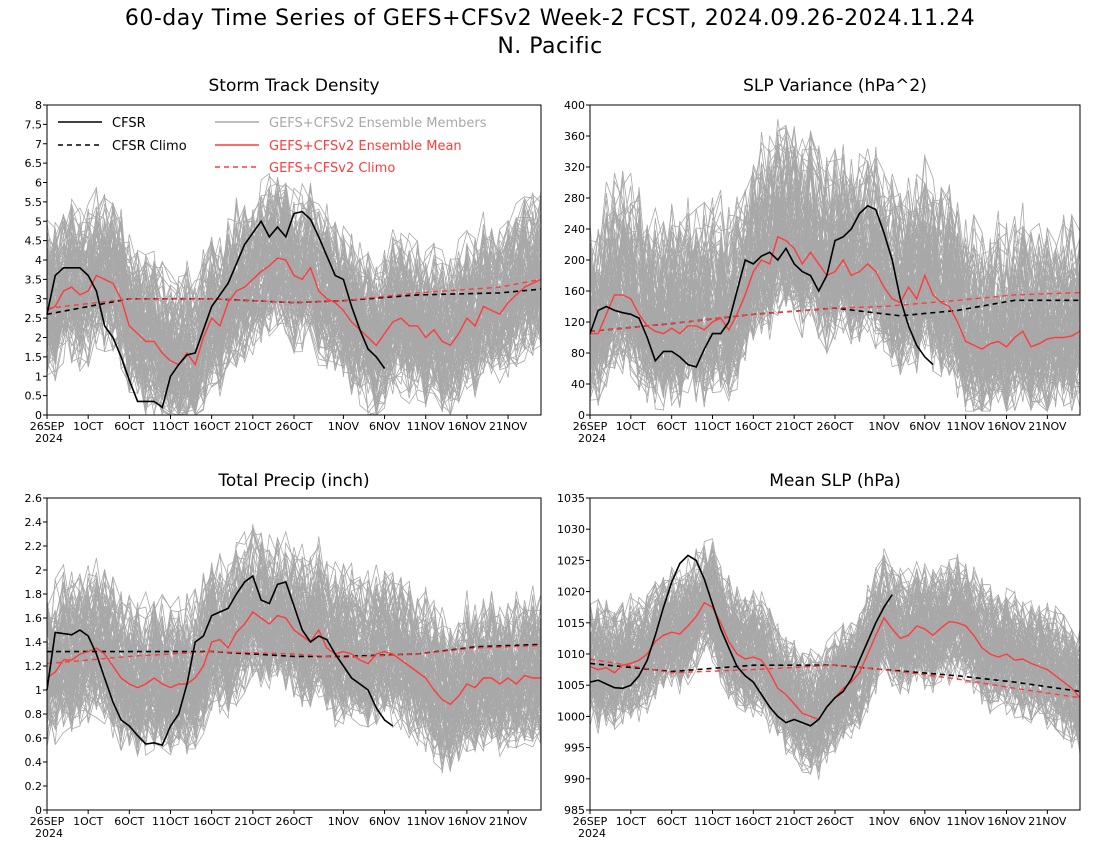 This screenshot has height=850, width=1100. What do you see at coordinates (426, 426) in the screenshot?
I see `x-tick-label-p0: 11NOV` at bounding box center [426, 426].